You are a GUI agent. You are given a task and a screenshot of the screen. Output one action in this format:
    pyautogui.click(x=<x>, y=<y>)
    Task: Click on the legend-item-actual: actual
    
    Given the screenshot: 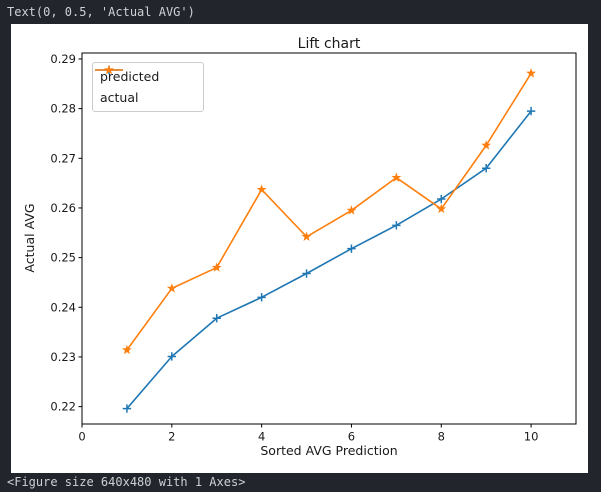 What is the action you would take?
    pyautogui.click(x=146, y=86)
    